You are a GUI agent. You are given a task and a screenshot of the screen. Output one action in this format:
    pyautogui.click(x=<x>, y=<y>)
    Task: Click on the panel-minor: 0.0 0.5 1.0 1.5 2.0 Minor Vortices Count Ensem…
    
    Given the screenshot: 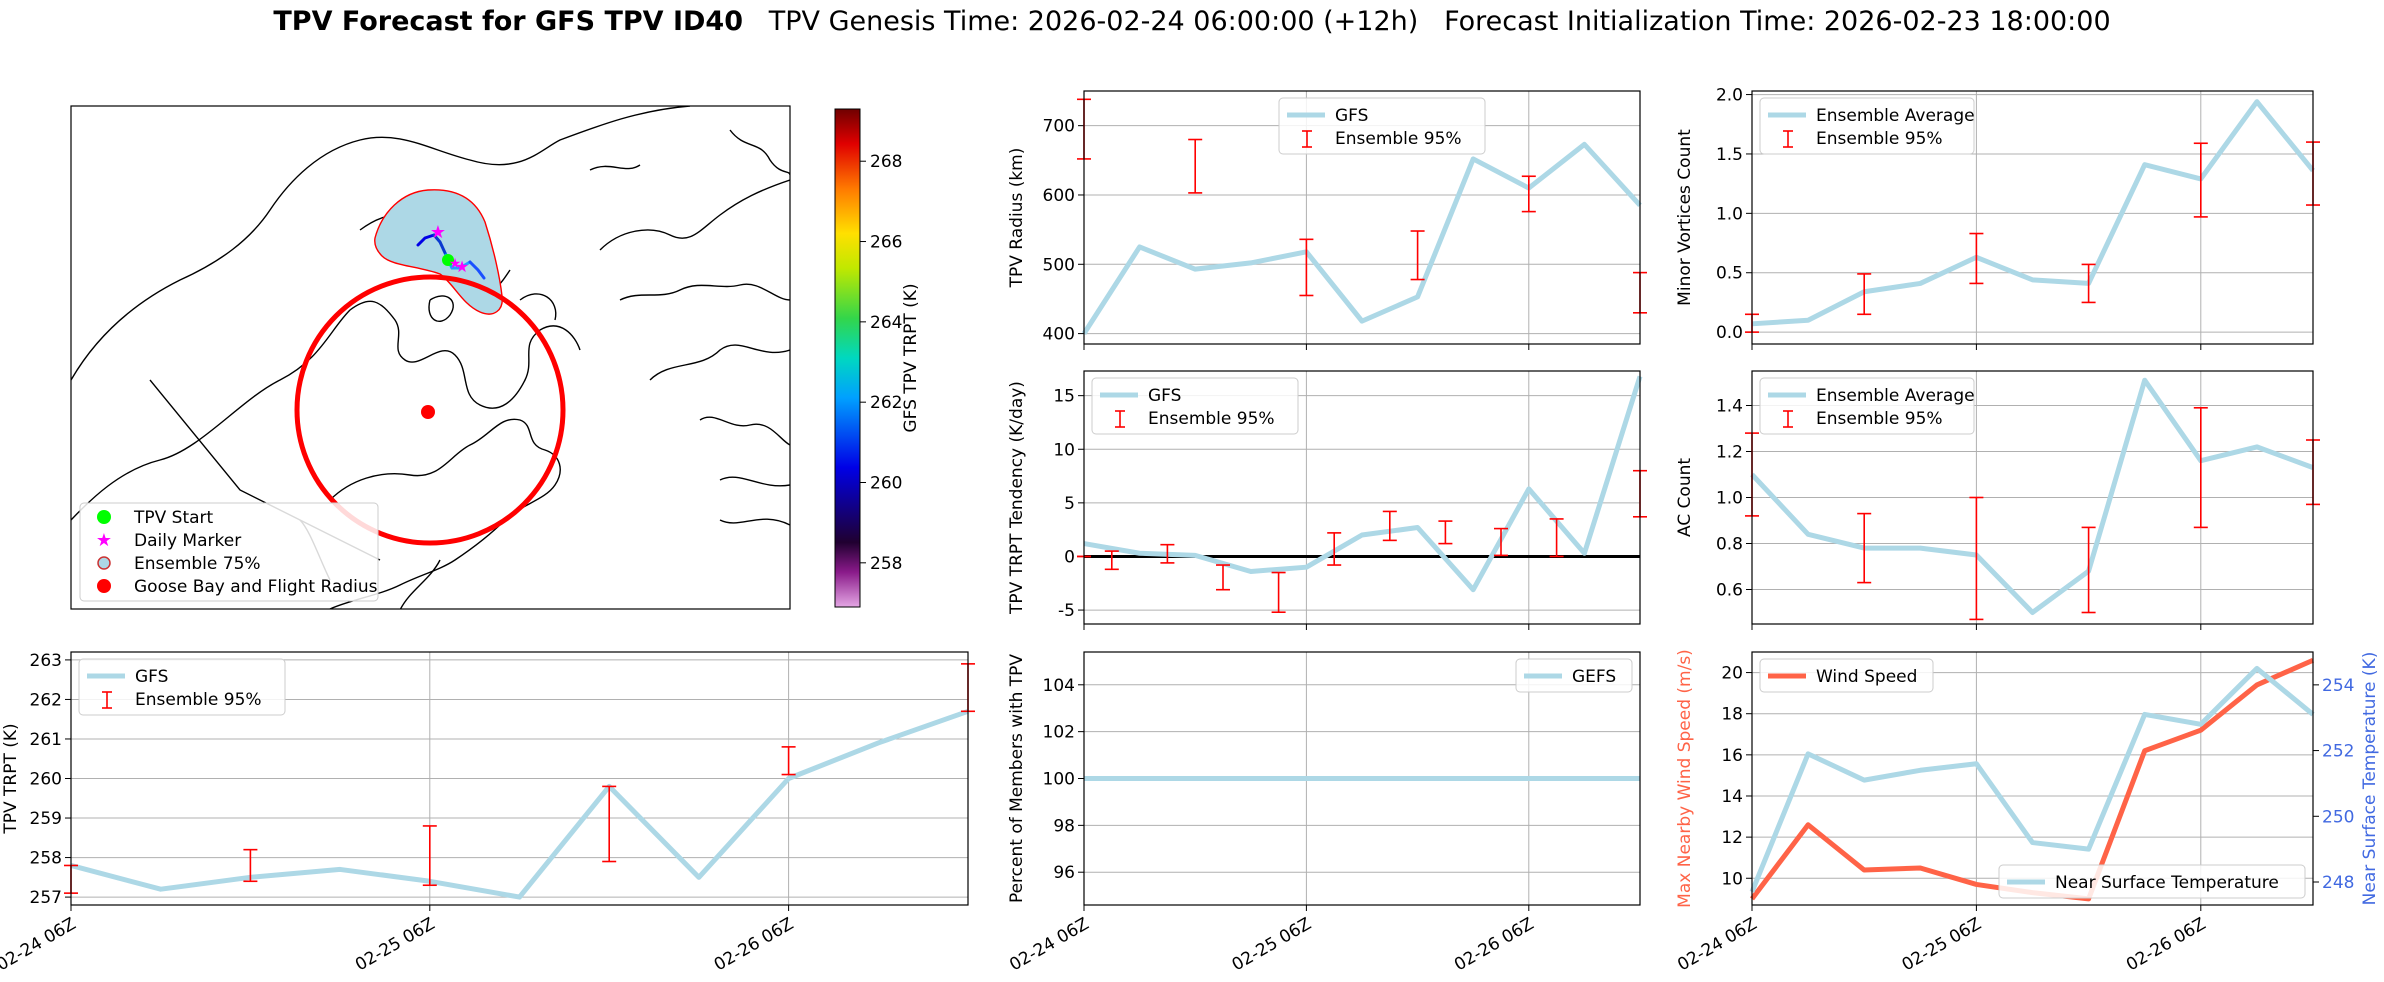 What is the action you would take?
    pyautogui.click(x=1997, y=218)
    